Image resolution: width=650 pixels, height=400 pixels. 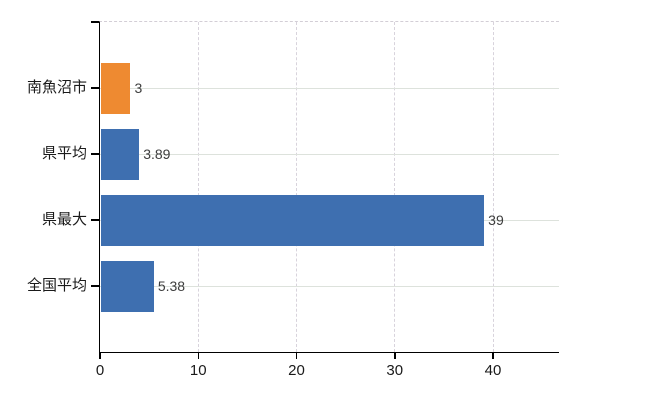 I want to click on y-axis-cap-tick, so click(x=94, y=22).